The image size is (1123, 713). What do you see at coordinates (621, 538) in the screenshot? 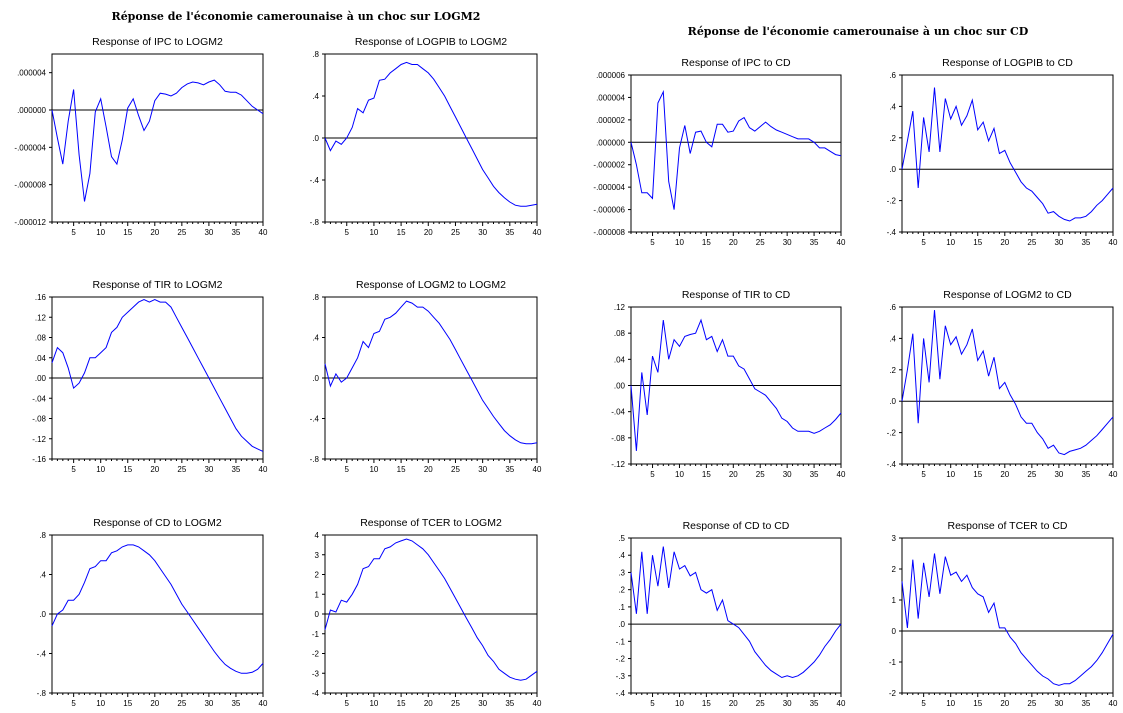
I see `y-tick-label: .5` at bounding box center [621, 538].